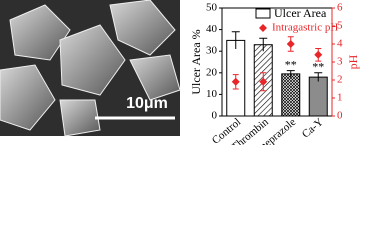 This screenshot has width=378, height=240. Describe the element at coordinates (340, 8) in the screenshot. I see `y2-tick-label: 6` at that location.